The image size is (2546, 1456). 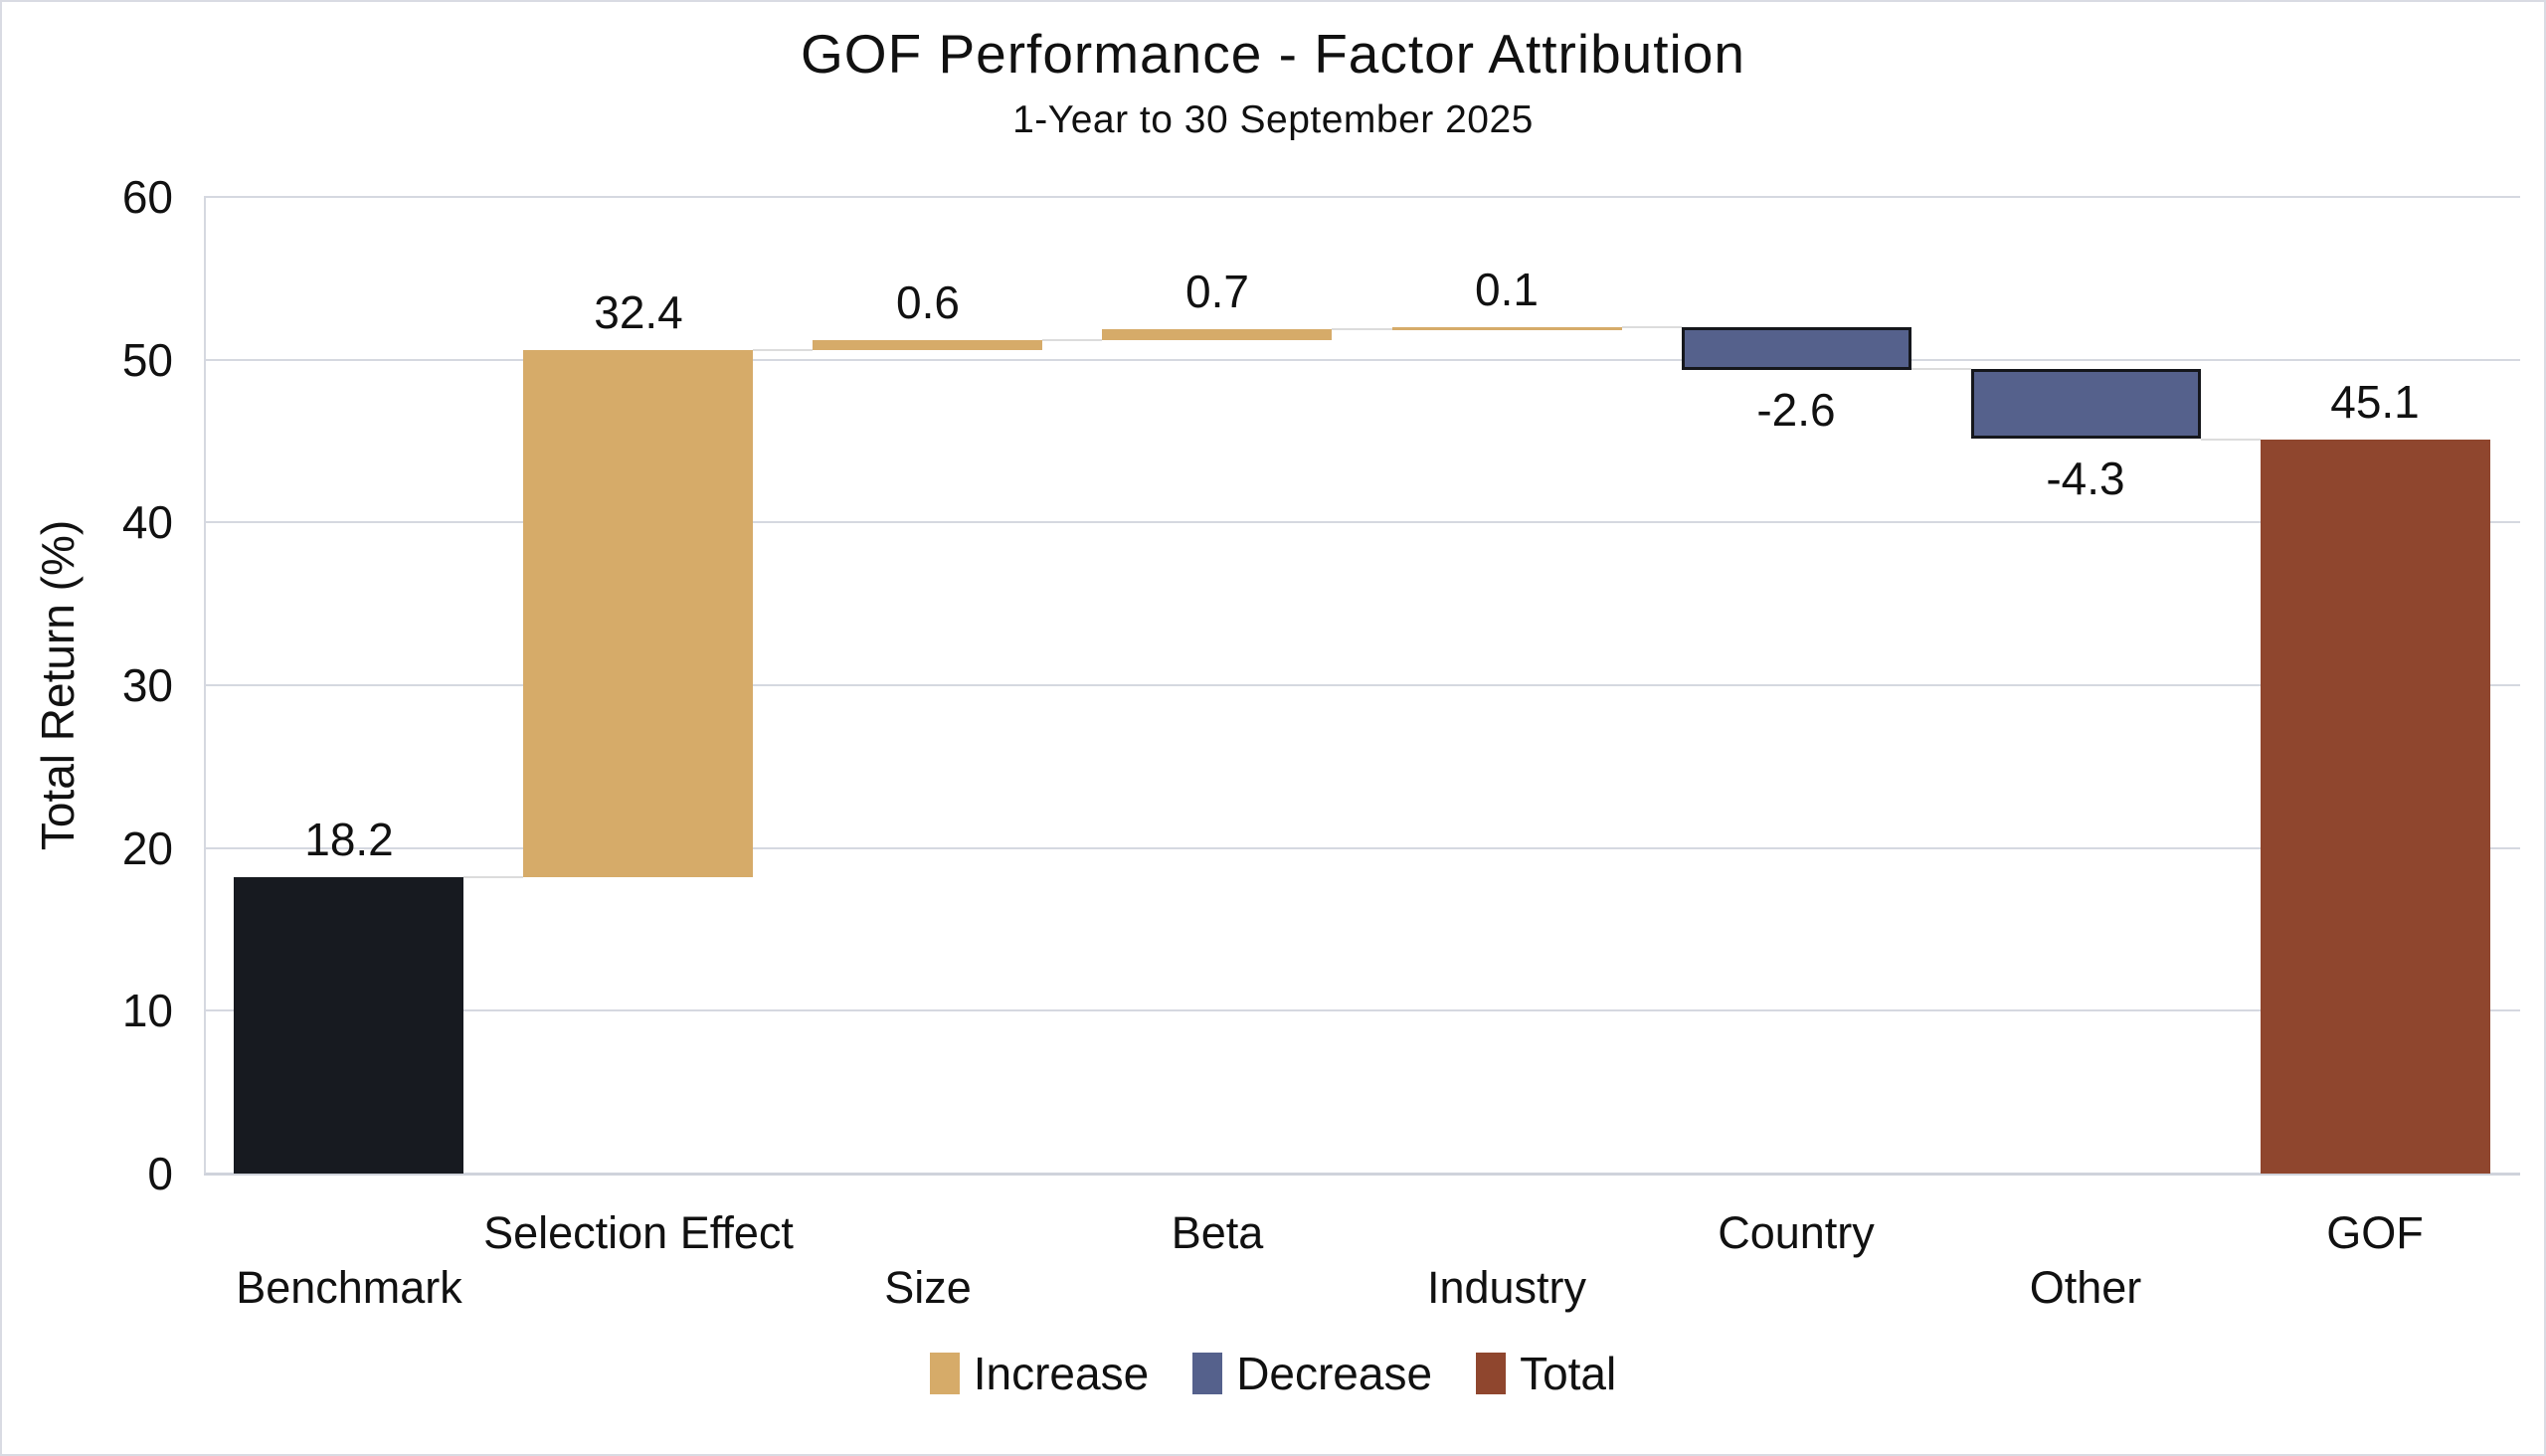 I want to click on legend-item-increase: Increase, so click(x=1039, y=1373).